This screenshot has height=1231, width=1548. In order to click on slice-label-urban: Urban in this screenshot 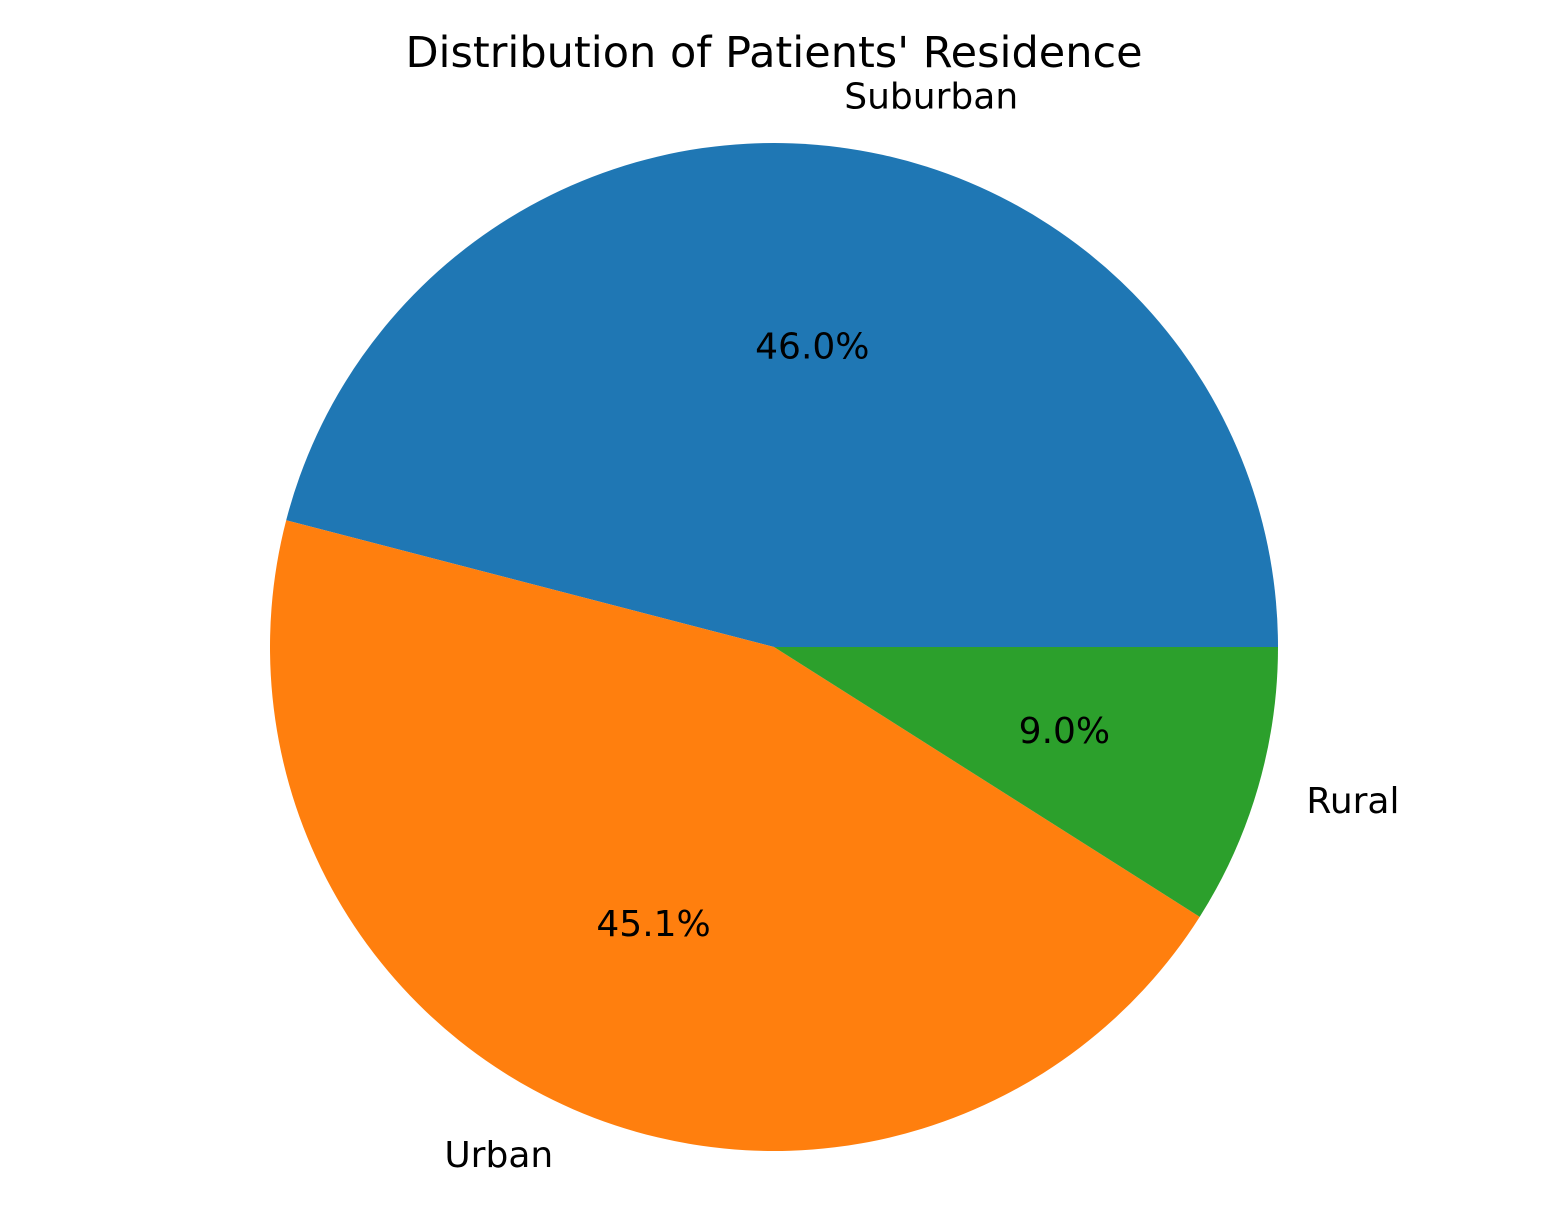, I will do `click(498, 1155)`.